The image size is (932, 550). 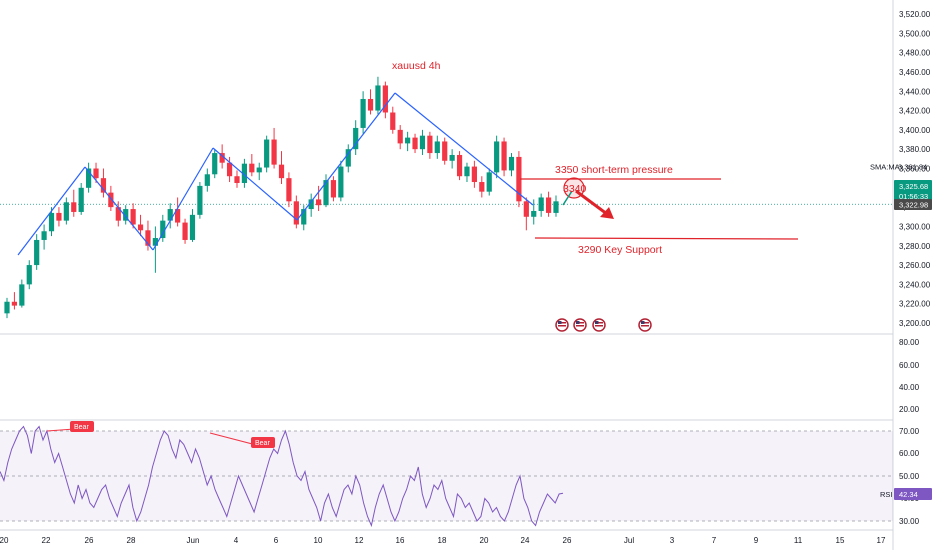 I want to click on time-tick: 16, so click(x=400, y=540).